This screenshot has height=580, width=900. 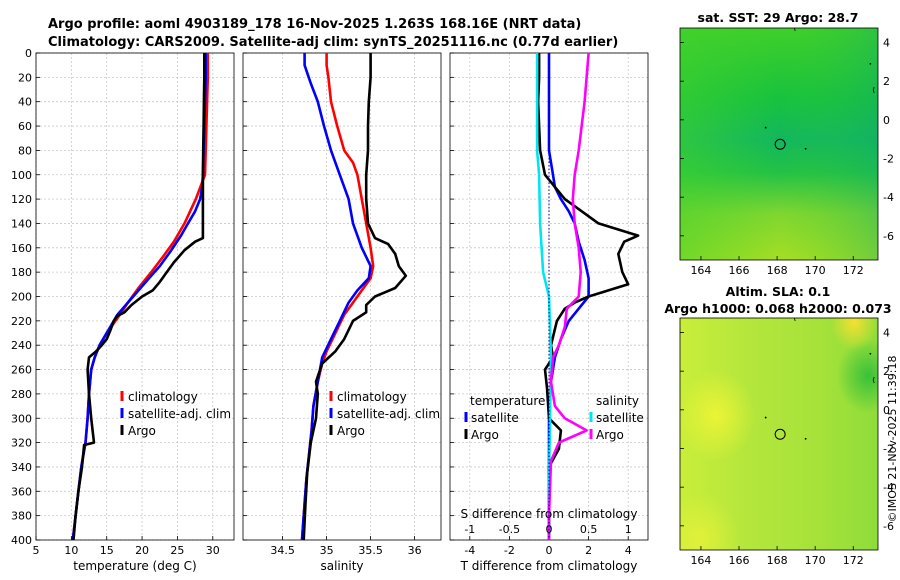 What do you see at coordinates (21, 491) in the screenshot?
I see `y-tick-label: 360` at bounding box center [21, 491].